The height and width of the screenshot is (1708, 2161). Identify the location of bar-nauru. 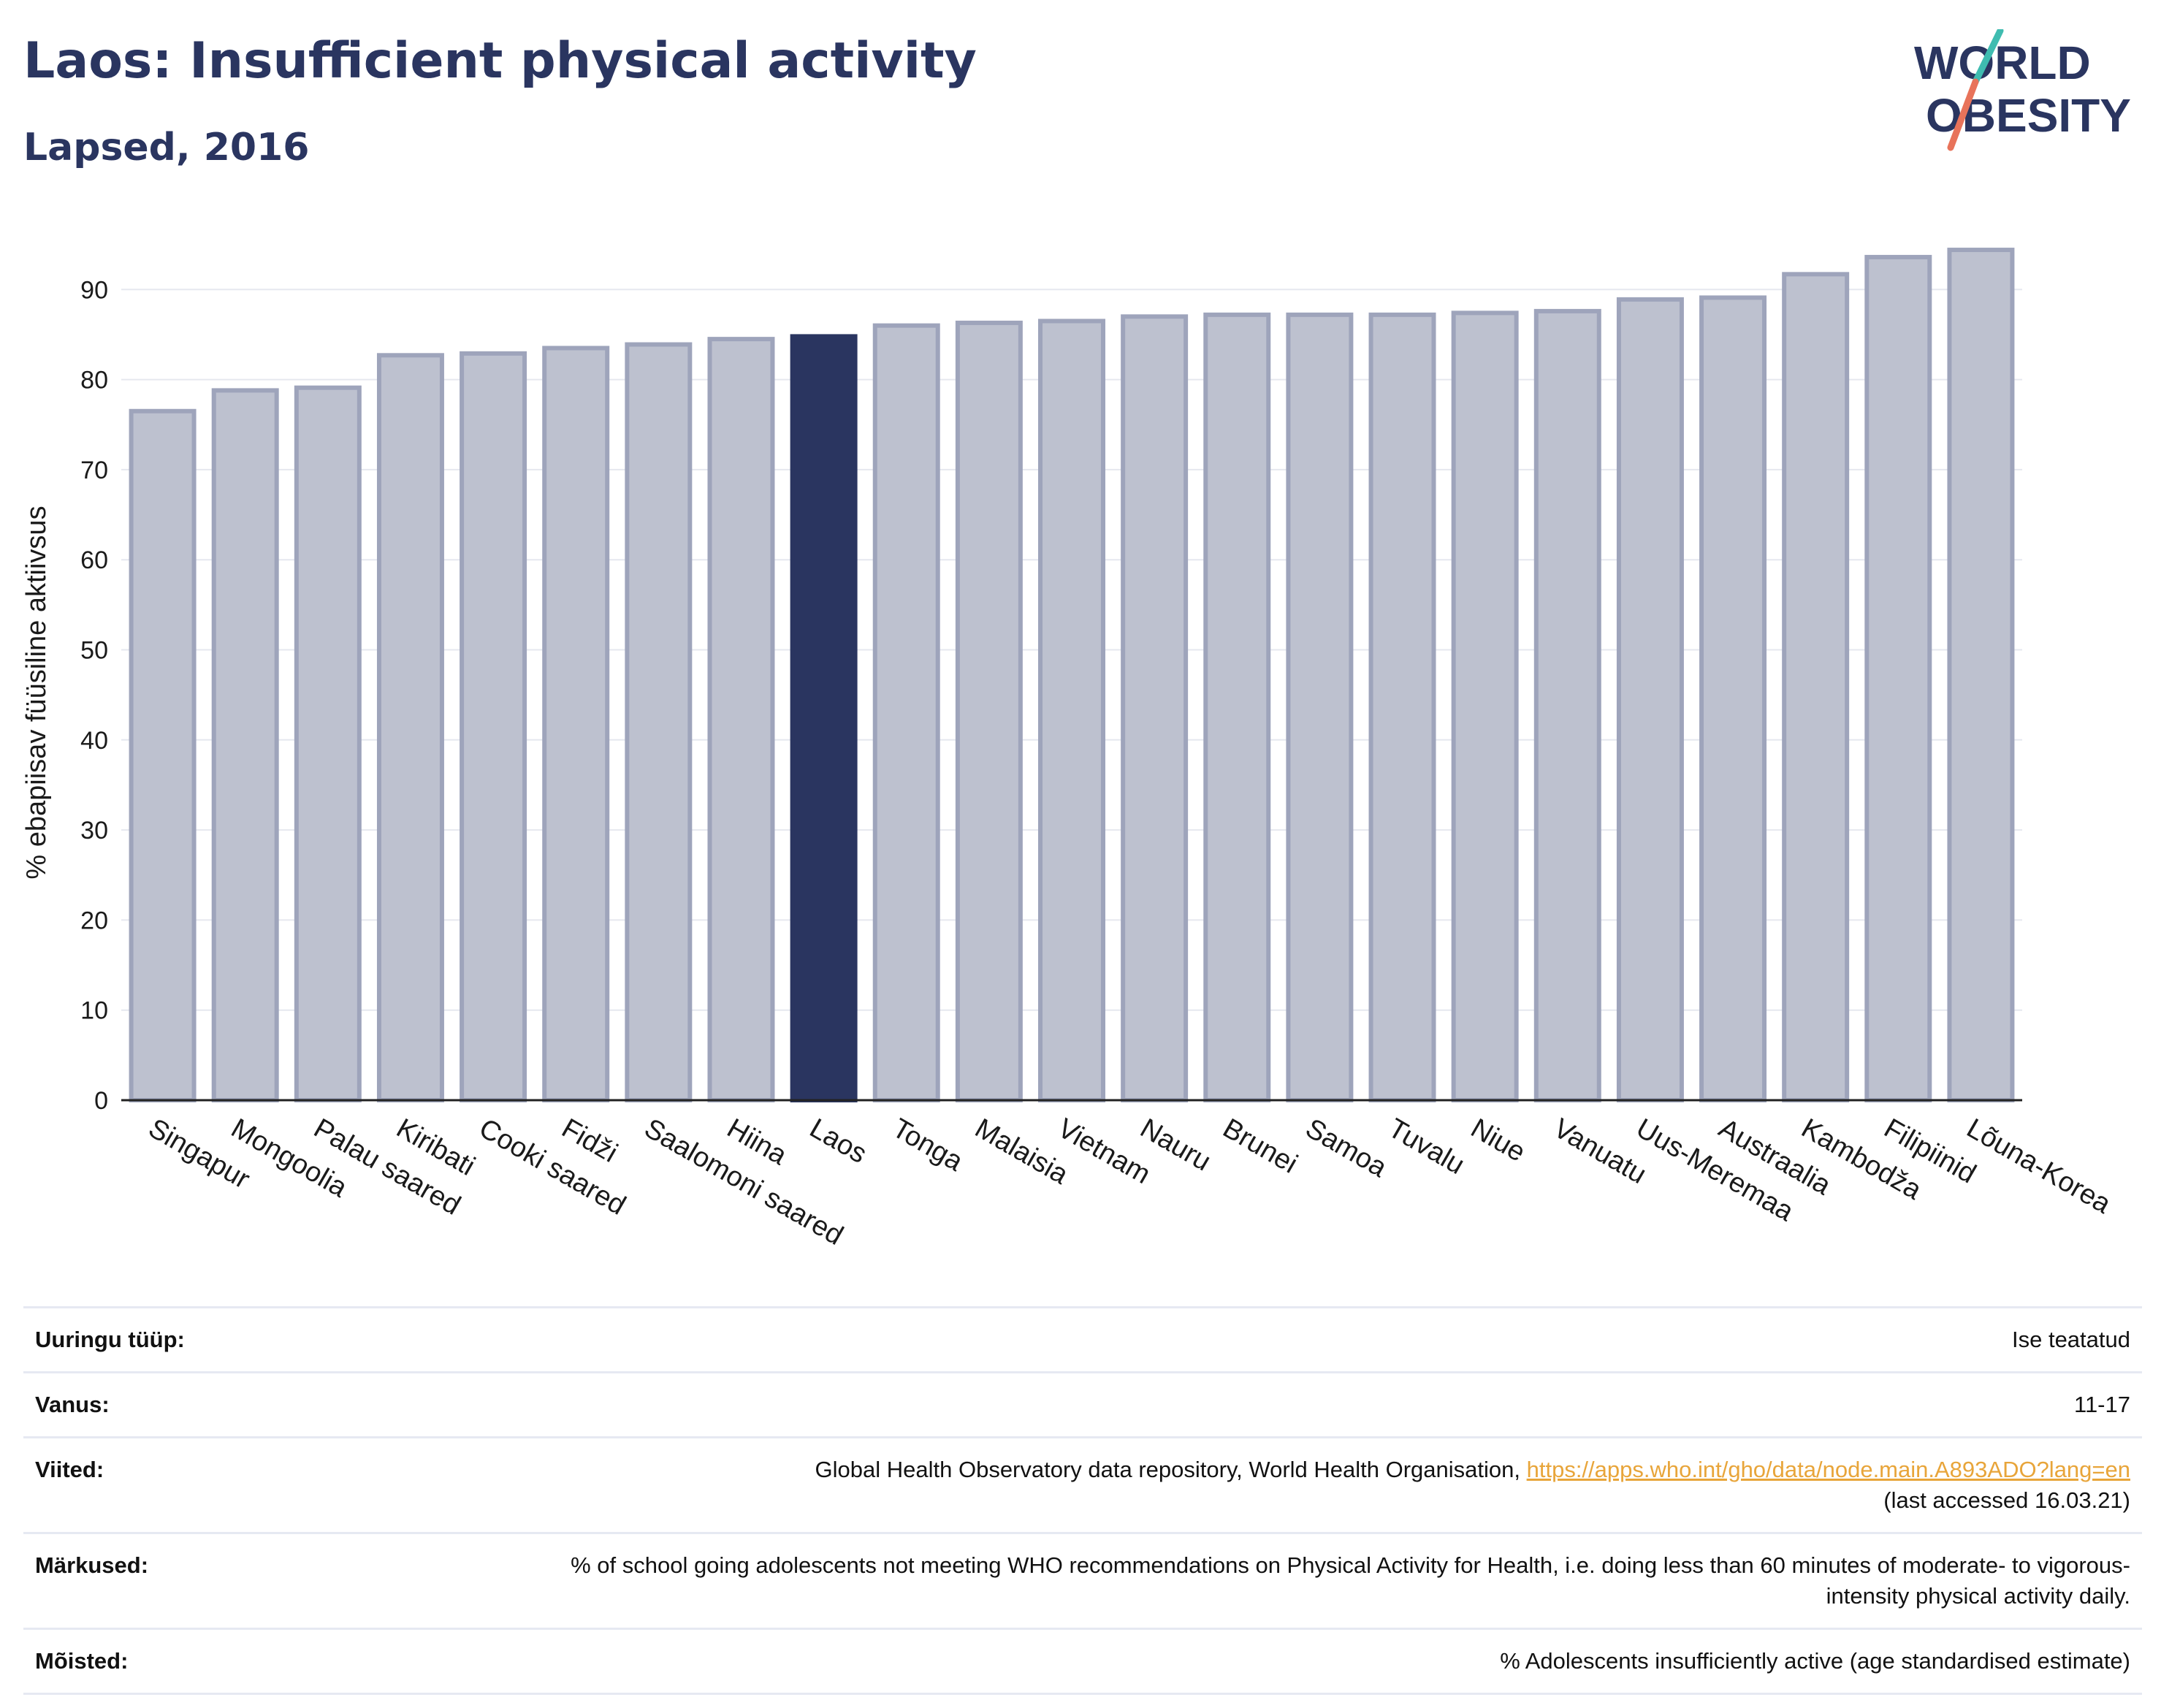
(1155, 708).